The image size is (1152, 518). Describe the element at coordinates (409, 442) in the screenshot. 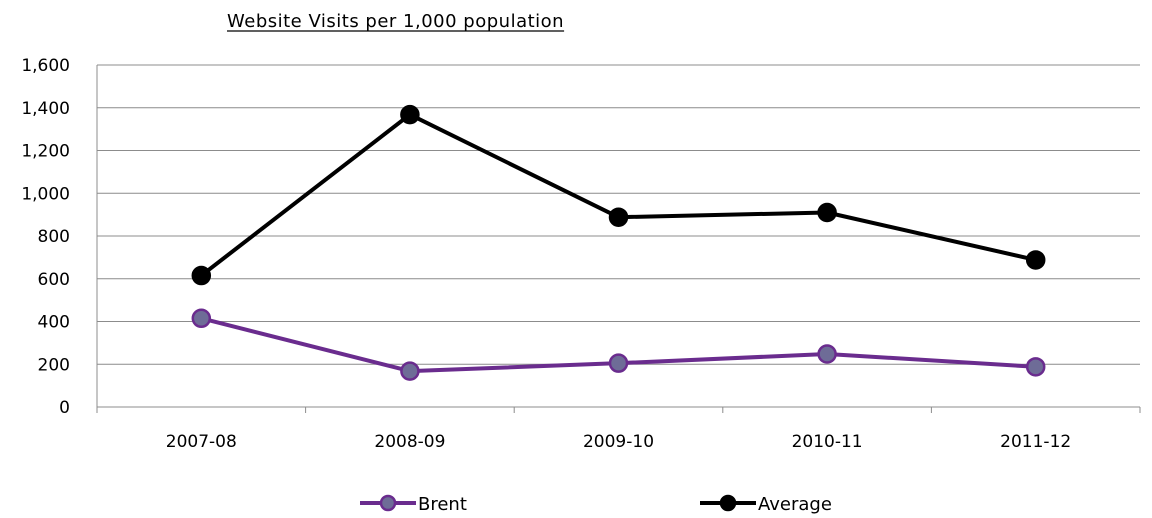

I see `x-tick-label: 2008-09` at that location.